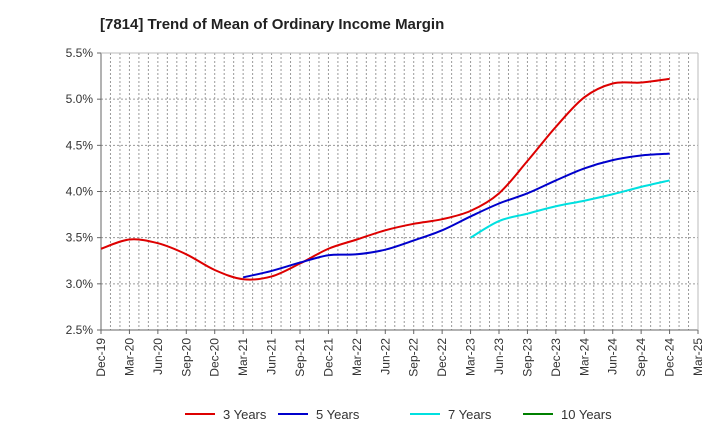  Describe the element at coordinates (584, 357) in the screenshot. I see `x-tick-label: Mar-24` at that location.